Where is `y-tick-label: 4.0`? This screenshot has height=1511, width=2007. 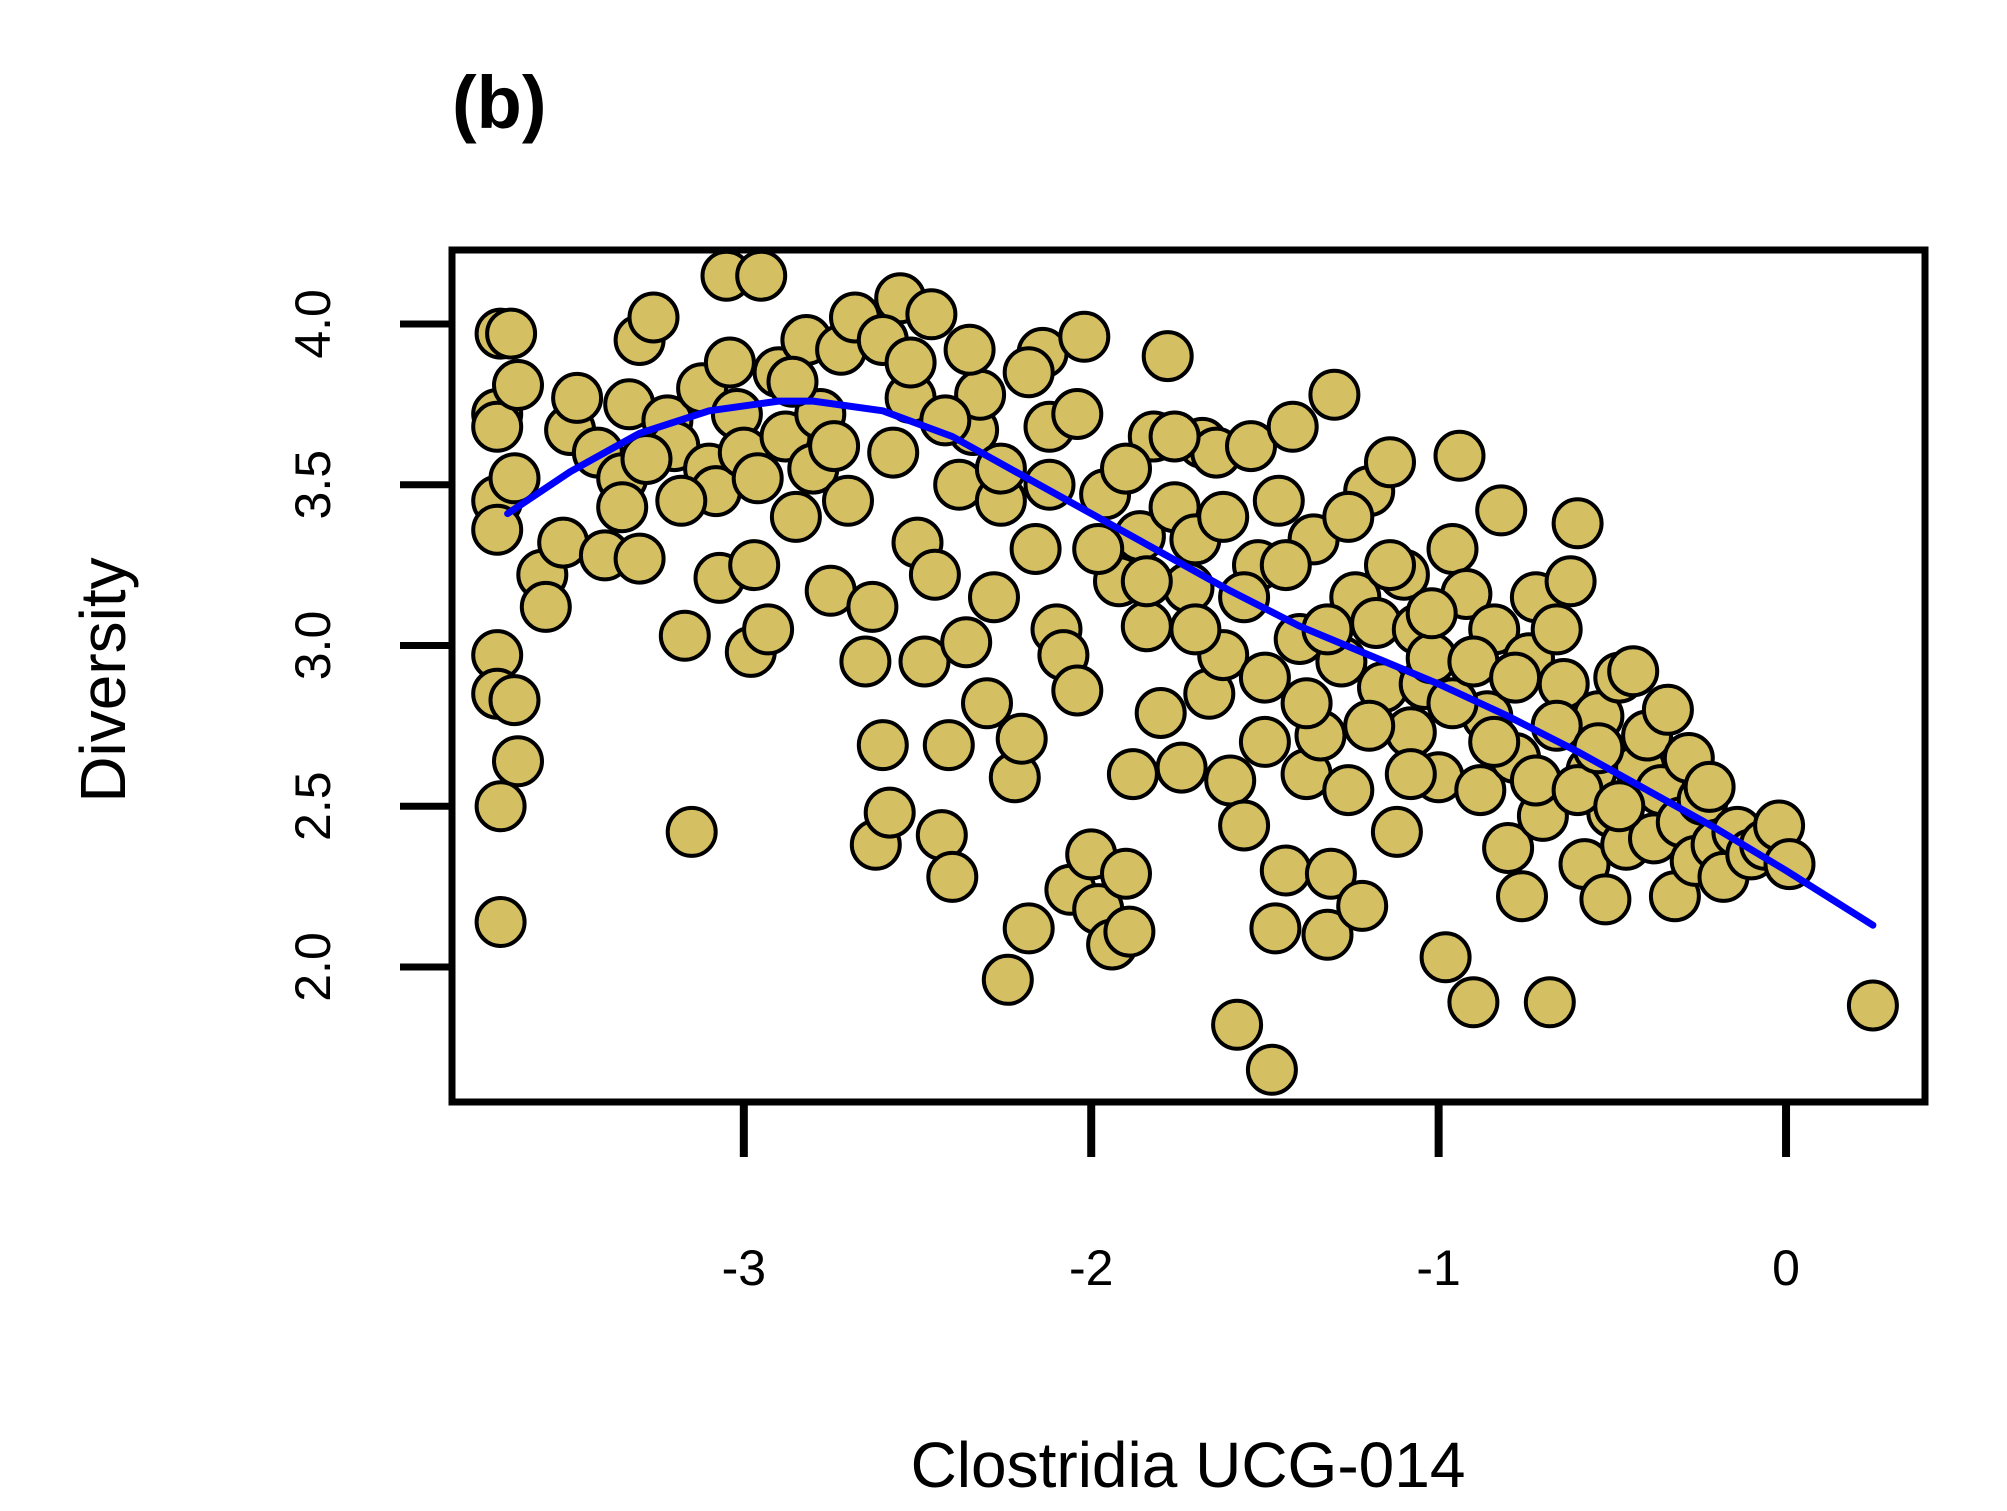
y-tick-label: 4.0 is located at coordinates (313, 324).